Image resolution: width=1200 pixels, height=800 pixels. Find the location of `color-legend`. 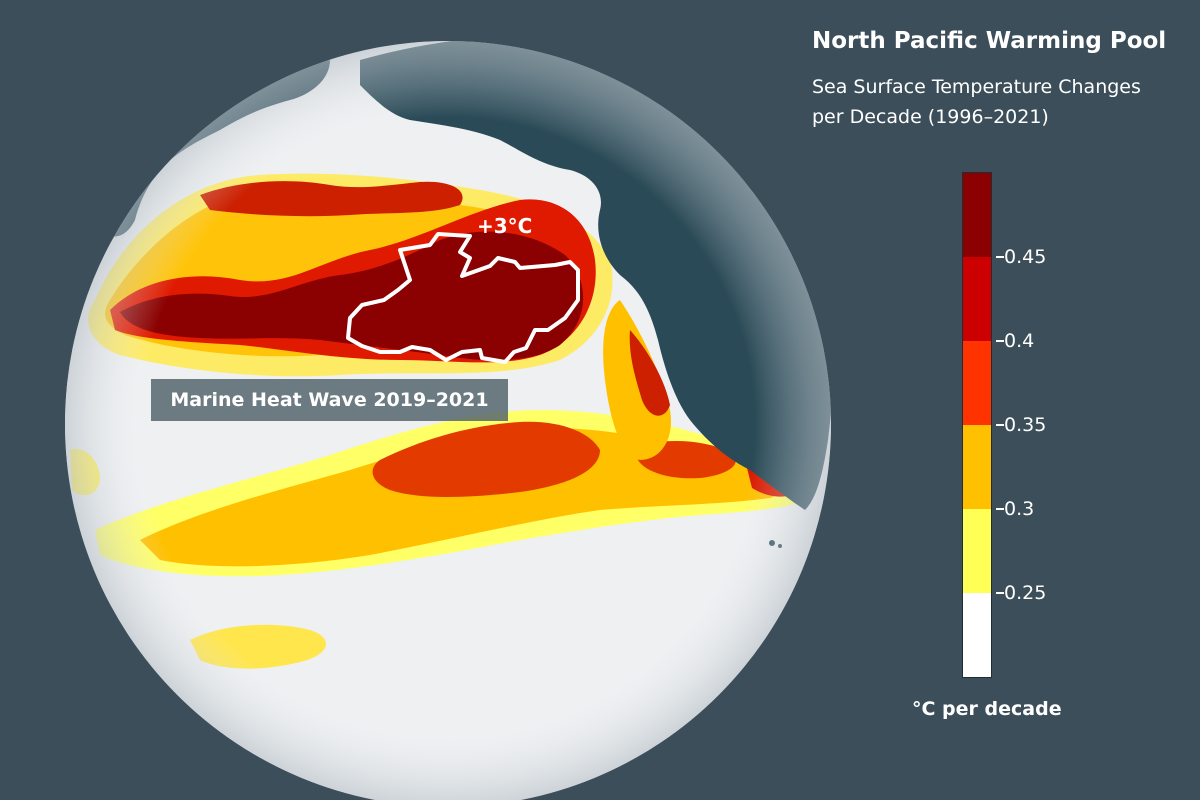

color-legend is located at coordinates (977, 425).